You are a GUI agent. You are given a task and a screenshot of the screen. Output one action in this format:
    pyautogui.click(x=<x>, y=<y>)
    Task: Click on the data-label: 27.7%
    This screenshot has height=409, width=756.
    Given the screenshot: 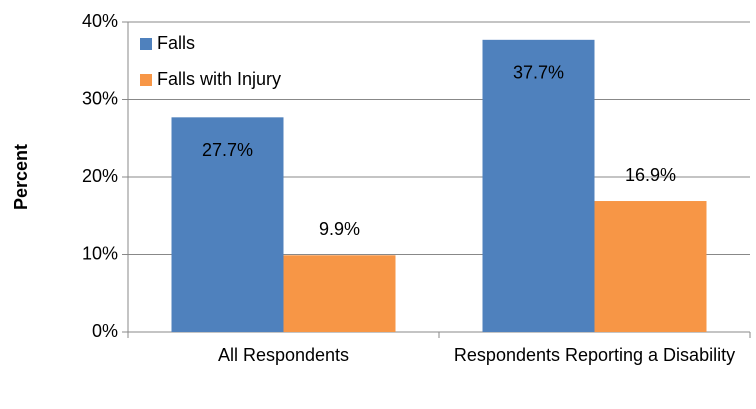 What is the action you would take?
    pyautogui.click(x=227, y=150)
    